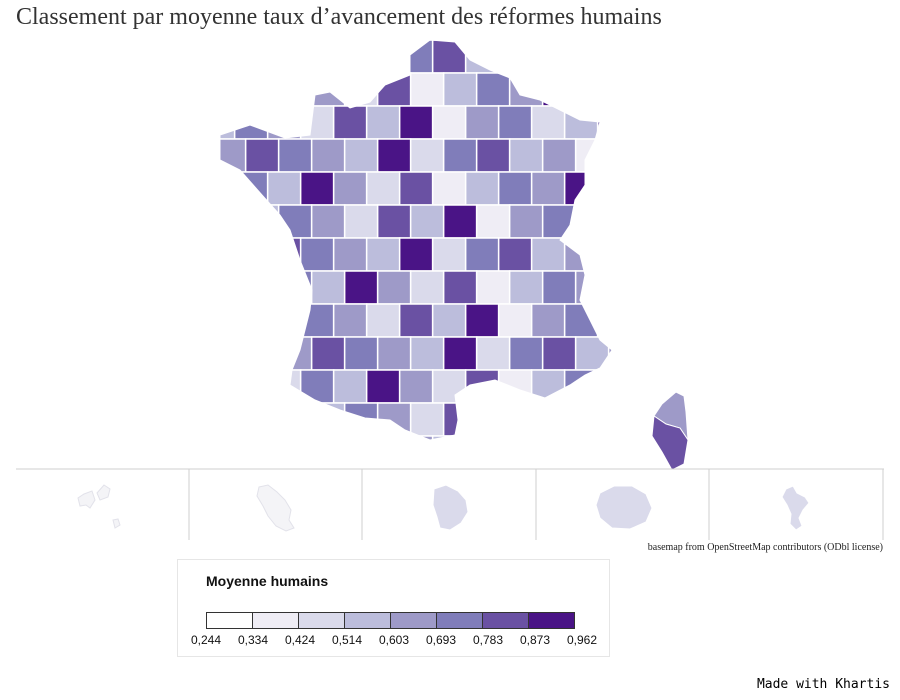 This screenshot has width=900, height=700. What do you see at coordinates (488, 640) in the screenshot?
I see `legend-tick: 0,783` at bounding box center [488, 640].